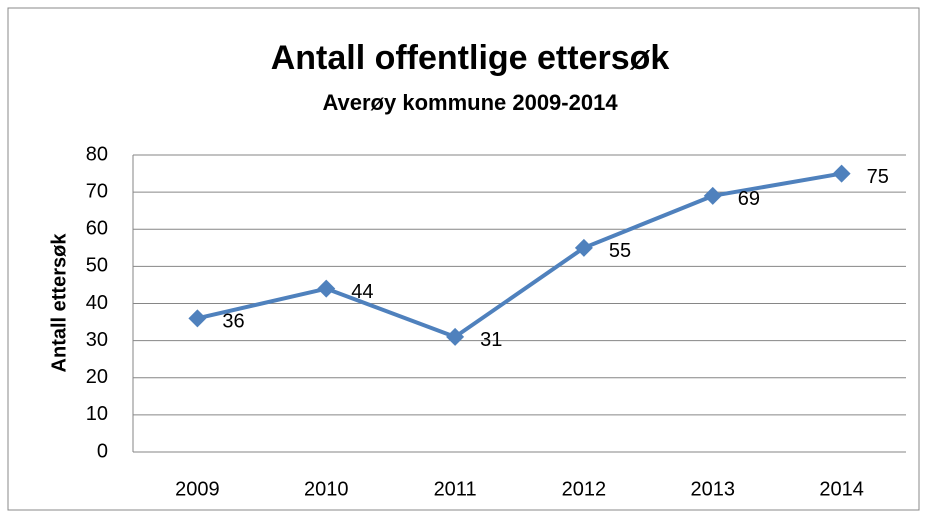 This screenshot has height=513, width=925. I want to click on y-tick-label: 0, so click(102, 451).